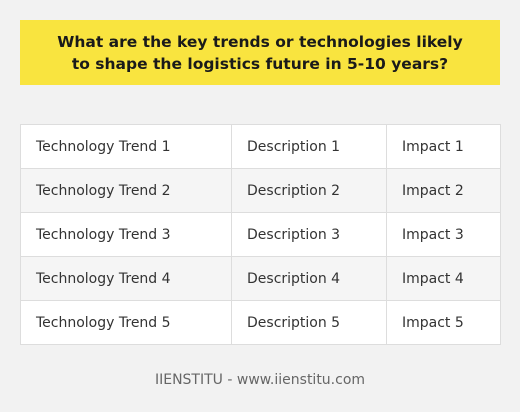  I want to click on trend-cell: Technology Trend 3, so click(126, 234).